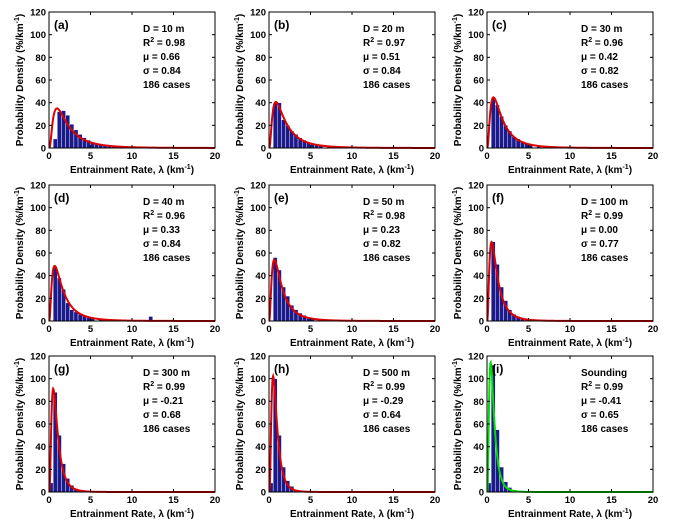 The height and width of the screenshot is (521, 677). Describe the element at coordinates (386, 373) in the screenshot. I see `stat-header: D = 500 m` at that location.